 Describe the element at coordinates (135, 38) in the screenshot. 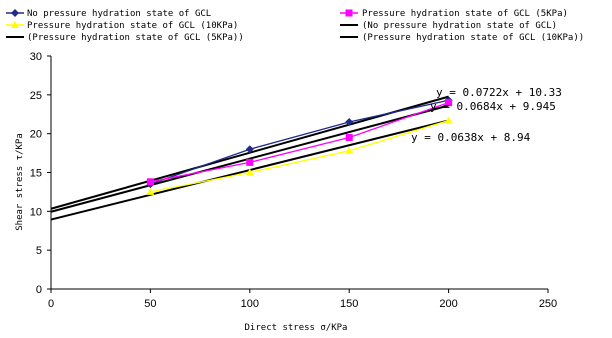

I see `legend-label: (Pressure hydration state of GCL (5KPa))` at that location.